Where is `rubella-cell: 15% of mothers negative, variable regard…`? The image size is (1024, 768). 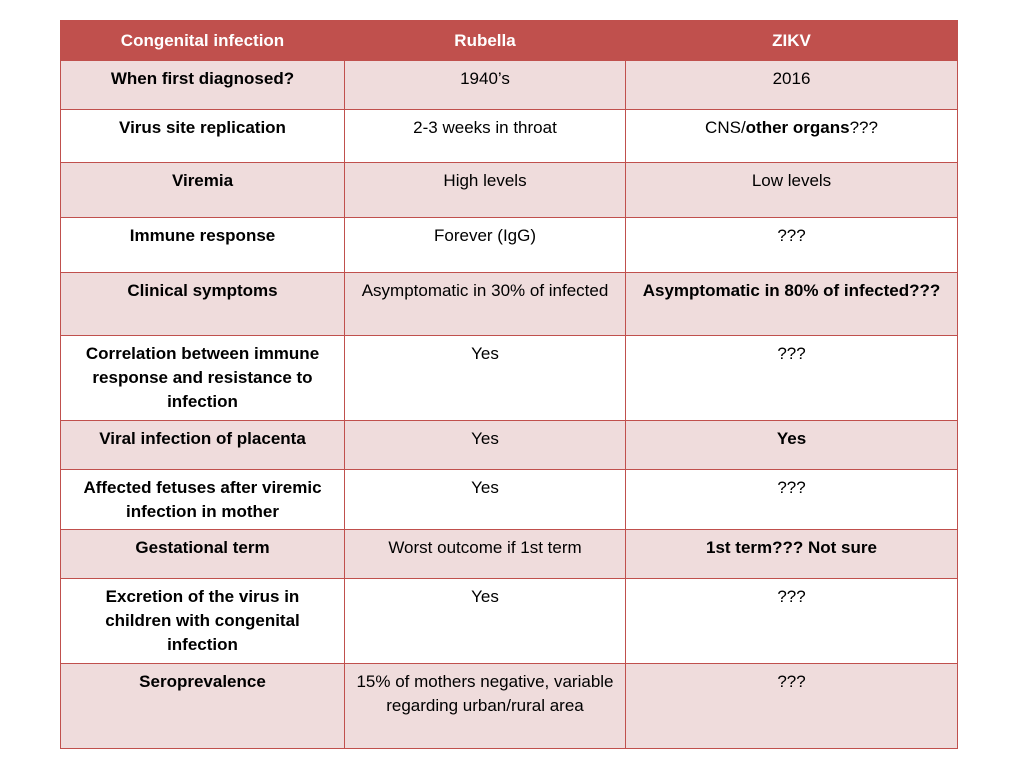
rubella-cell: 15% of mothers negative, variable regard… is located at coordinates (485, 706).